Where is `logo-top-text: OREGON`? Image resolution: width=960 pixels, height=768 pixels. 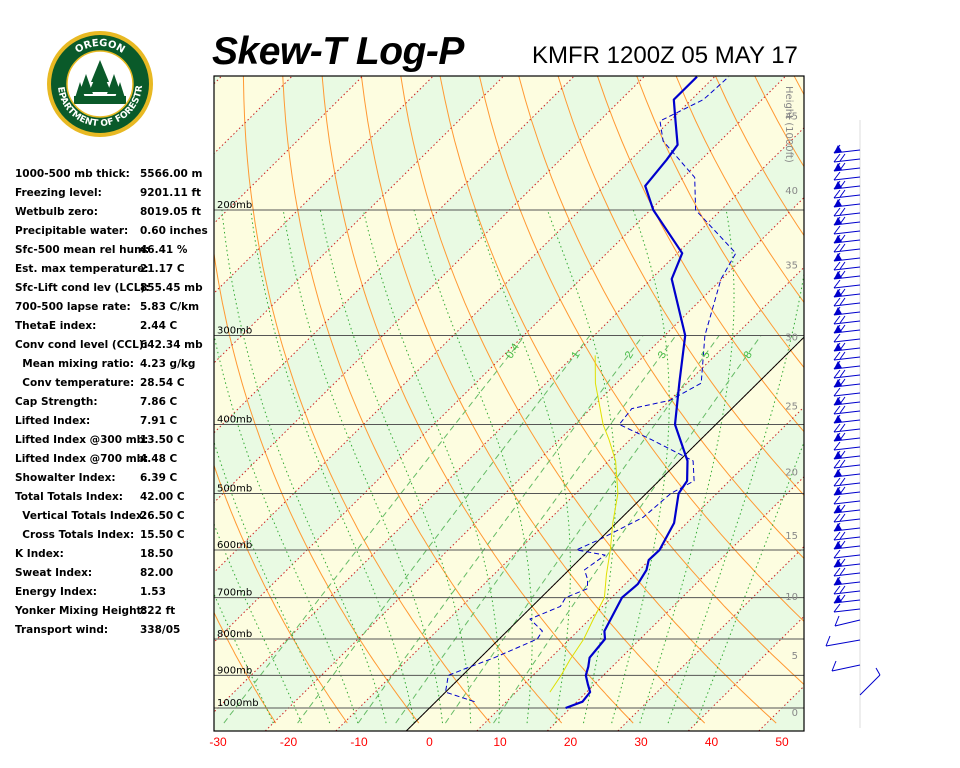
logo-top-text: OREGON is located at coordinates (99, 47).